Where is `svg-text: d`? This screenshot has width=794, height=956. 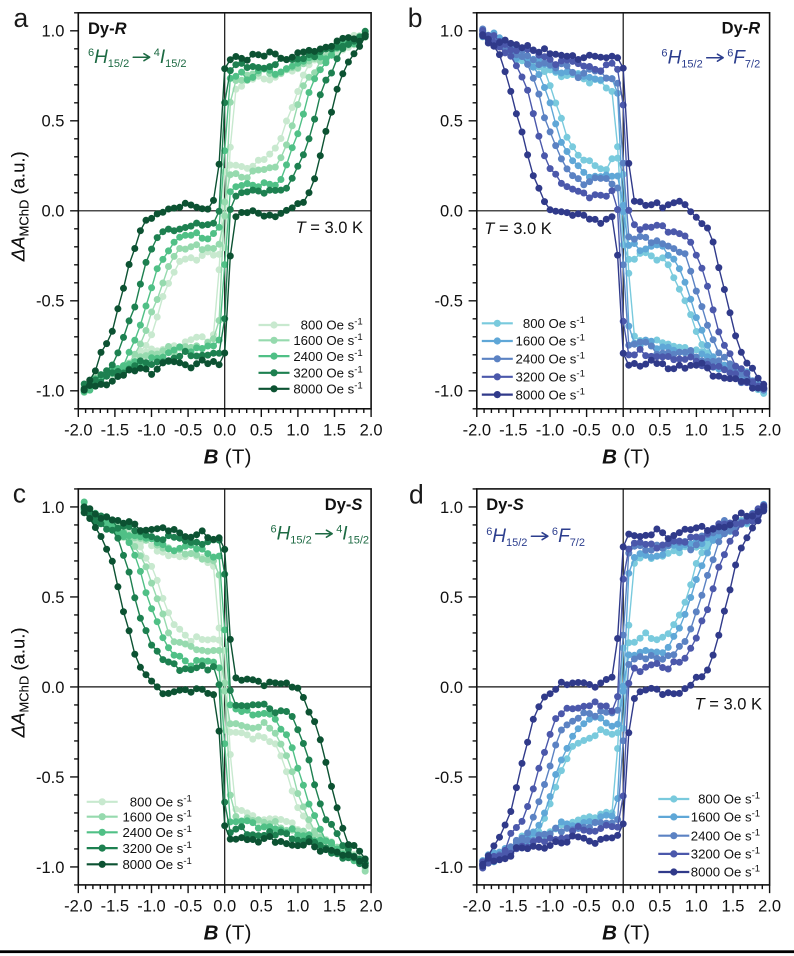
svg-text: d is located at coordinates (416, 495).